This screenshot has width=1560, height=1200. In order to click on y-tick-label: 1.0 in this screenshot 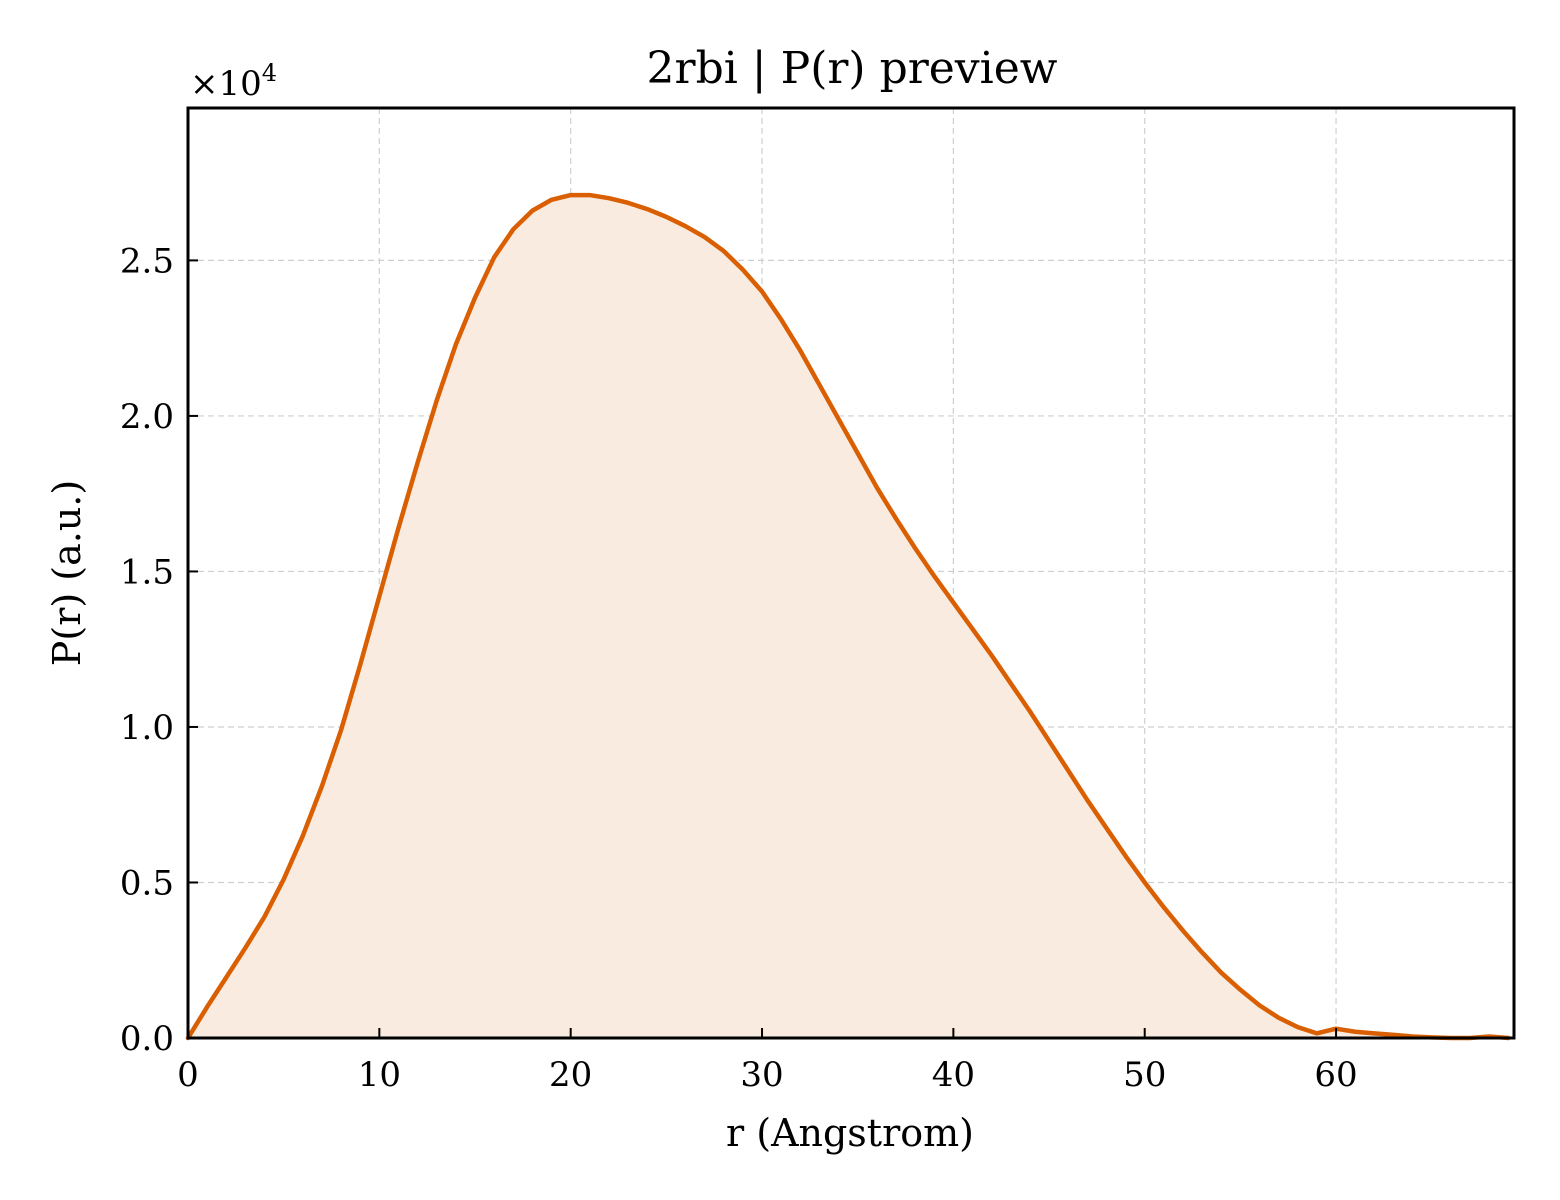, I will do `click(147, 728)`.